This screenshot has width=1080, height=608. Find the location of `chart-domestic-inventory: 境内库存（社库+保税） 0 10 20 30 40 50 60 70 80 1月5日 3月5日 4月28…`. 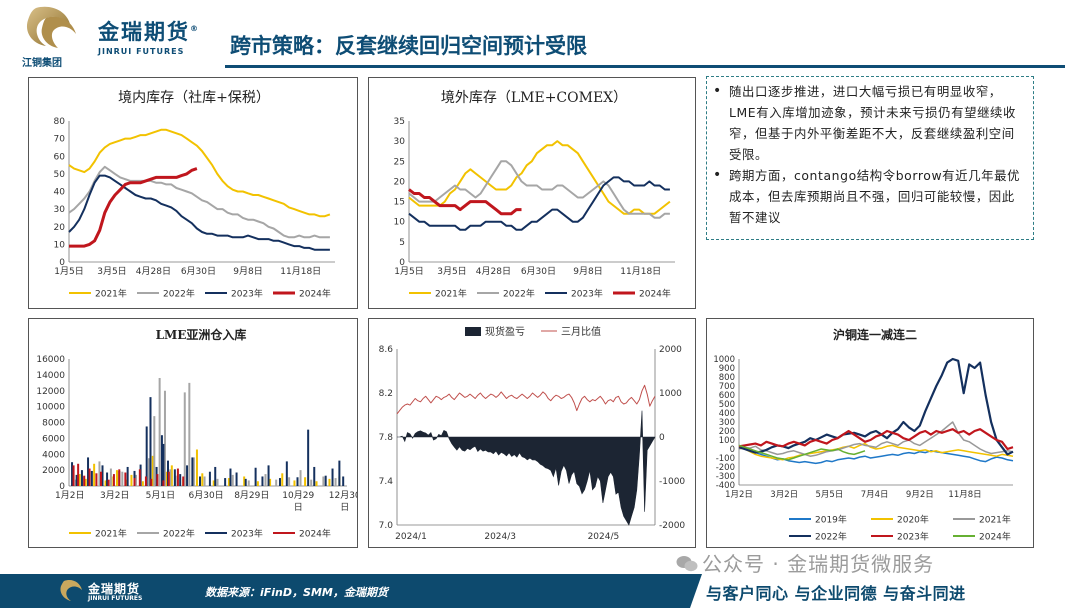

chart-domestic-inventory: 境内库存（社库+保税） 0 10 20 30 40 50 60 70 80 1月5日 3月5日 4月28… is located at coordinates (194, 195).